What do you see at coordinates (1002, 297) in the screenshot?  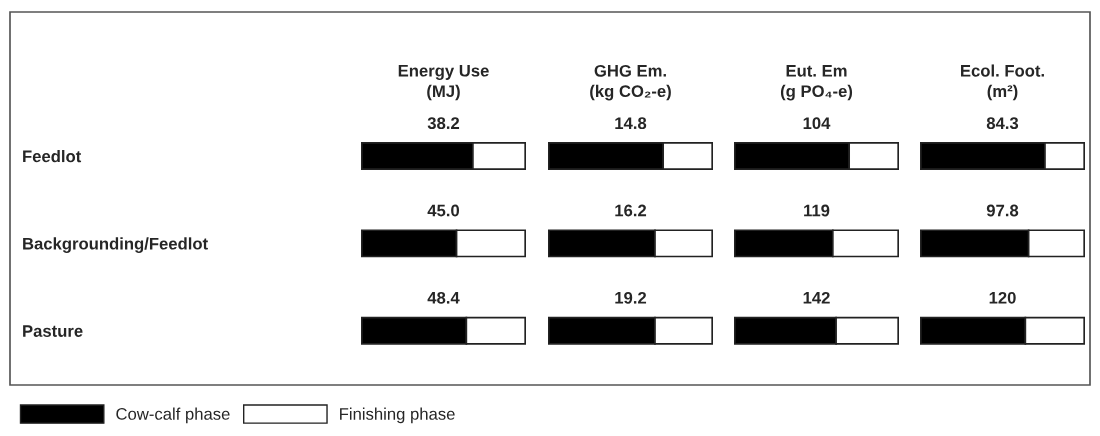 I see `annotation: 120` at bounding box center [1002, 297].